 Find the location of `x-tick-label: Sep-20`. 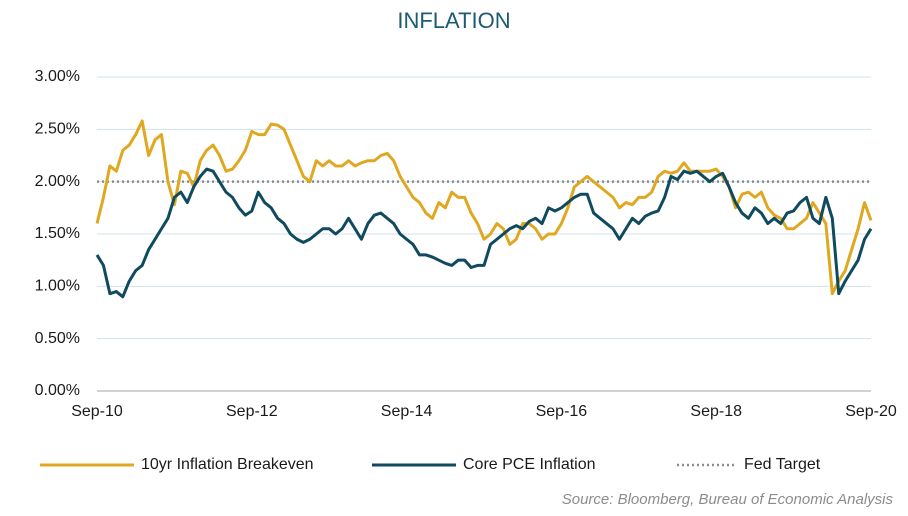

x-tick-label: Sep-20 is located at coordinates (871, 411).